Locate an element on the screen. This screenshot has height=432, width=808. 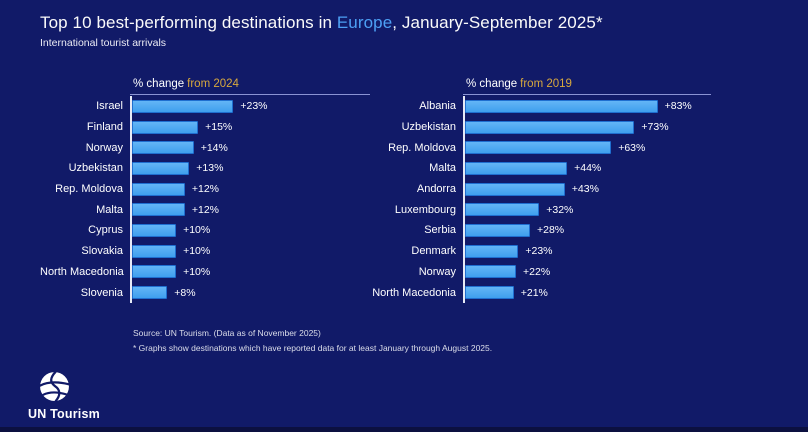
chart-row: Malta +44% is located at coordinates (539, 168).